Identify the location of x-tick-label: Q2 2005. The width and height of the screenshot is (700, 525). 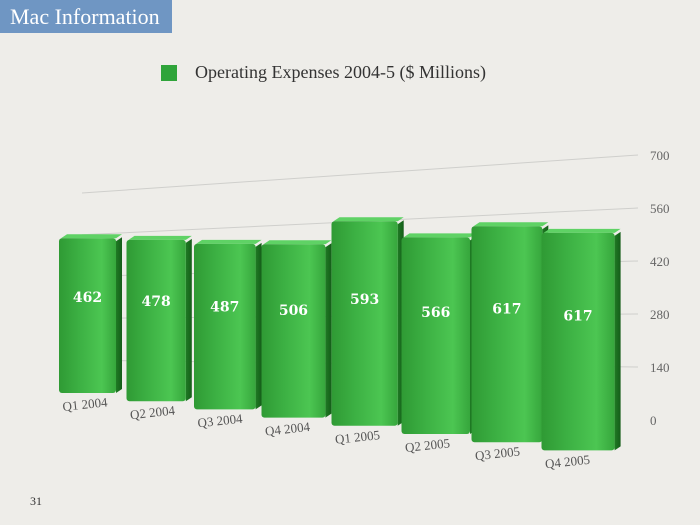
(427, 445).